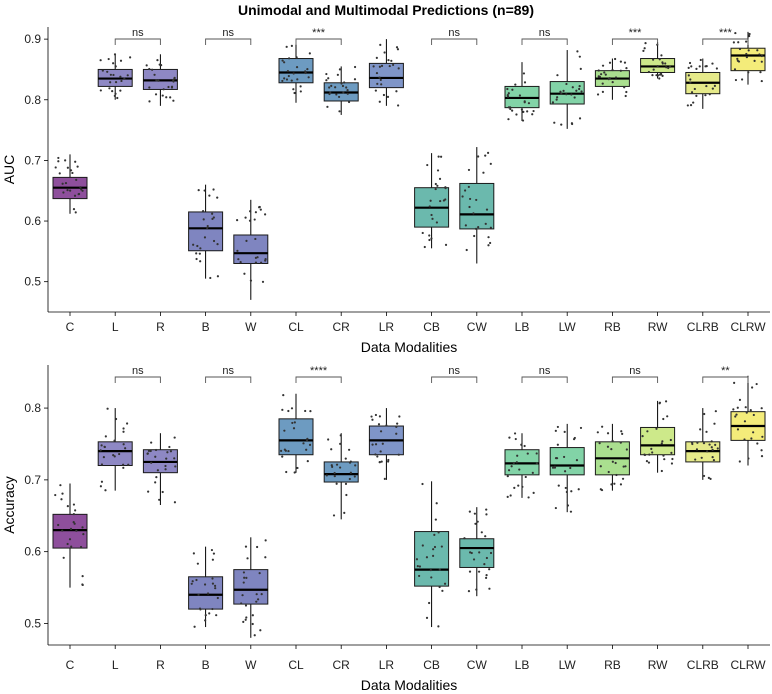 This screenshot has width=772, height=694. What do you see at coordinates (726, 33) in the screenshot?
I see `significance-label: ***` at bounding box center [726, 33].